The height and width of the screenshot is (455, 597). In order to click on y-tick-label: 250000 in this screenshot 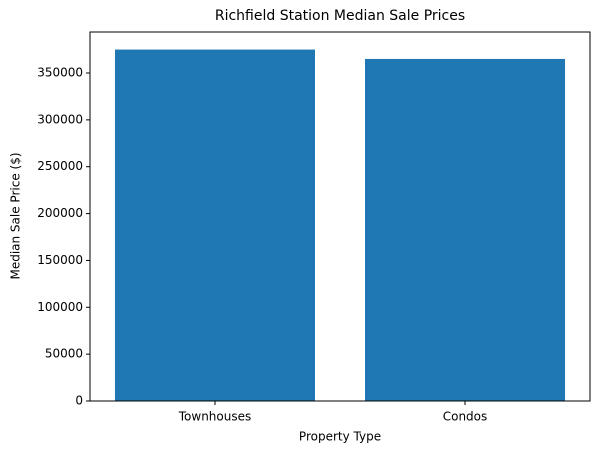, I will do `click(60, 166)`.